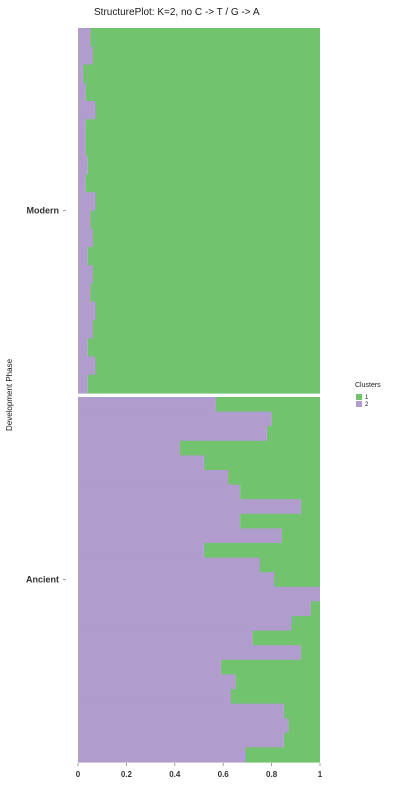  I want to click on x-axis: 0 0.2 0.4 0.6 0.8 1, so click(199, 771).